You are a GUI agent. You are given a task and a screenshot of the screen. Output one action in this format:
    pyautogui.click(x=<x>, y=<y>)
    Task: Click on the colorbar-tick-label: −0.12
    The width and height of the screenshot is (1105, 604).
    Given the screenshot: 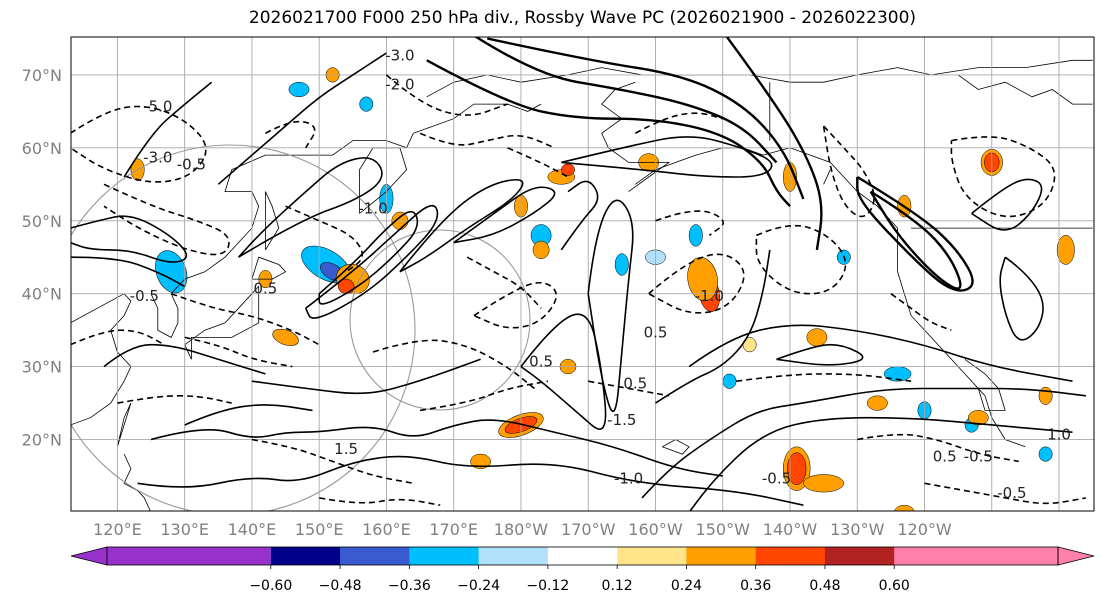 What is the action you would take?
    pyautogui.click(x=547, y=586)
    